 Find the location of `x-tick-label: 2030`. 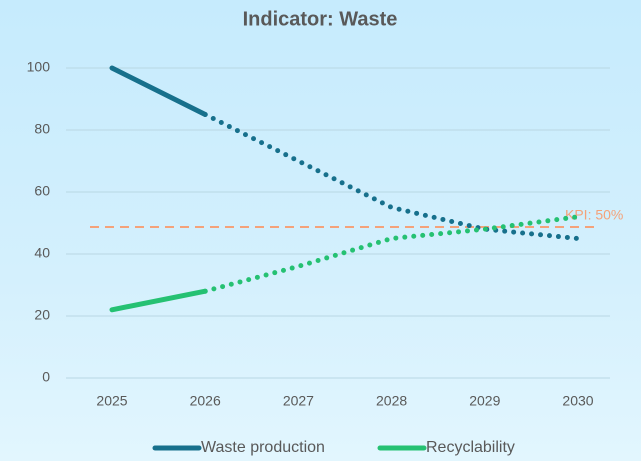

x-tick-label: 2030 is located at coordinates (577, 401).